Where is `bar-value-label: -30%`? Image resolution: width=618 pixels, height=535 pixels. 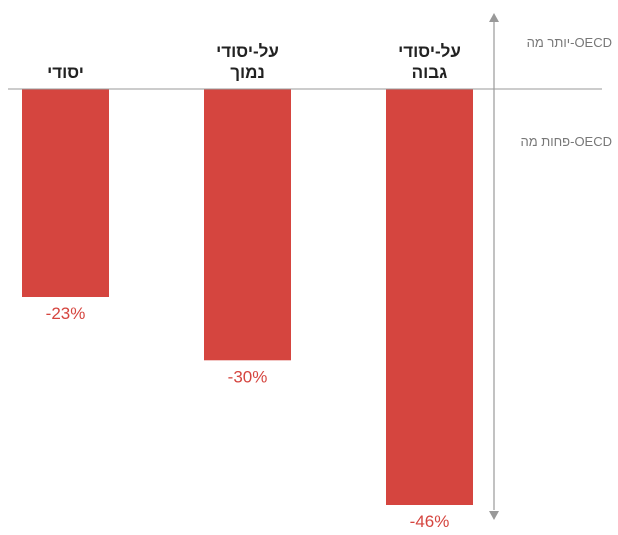
bar-value-label: -30% is located at coordinates (248, 376).